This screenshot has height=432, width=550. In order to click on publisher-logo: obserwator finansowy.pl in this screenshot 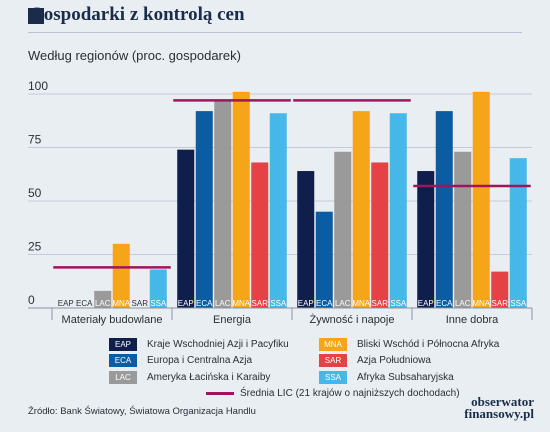, I will do `click(499, 407)`.